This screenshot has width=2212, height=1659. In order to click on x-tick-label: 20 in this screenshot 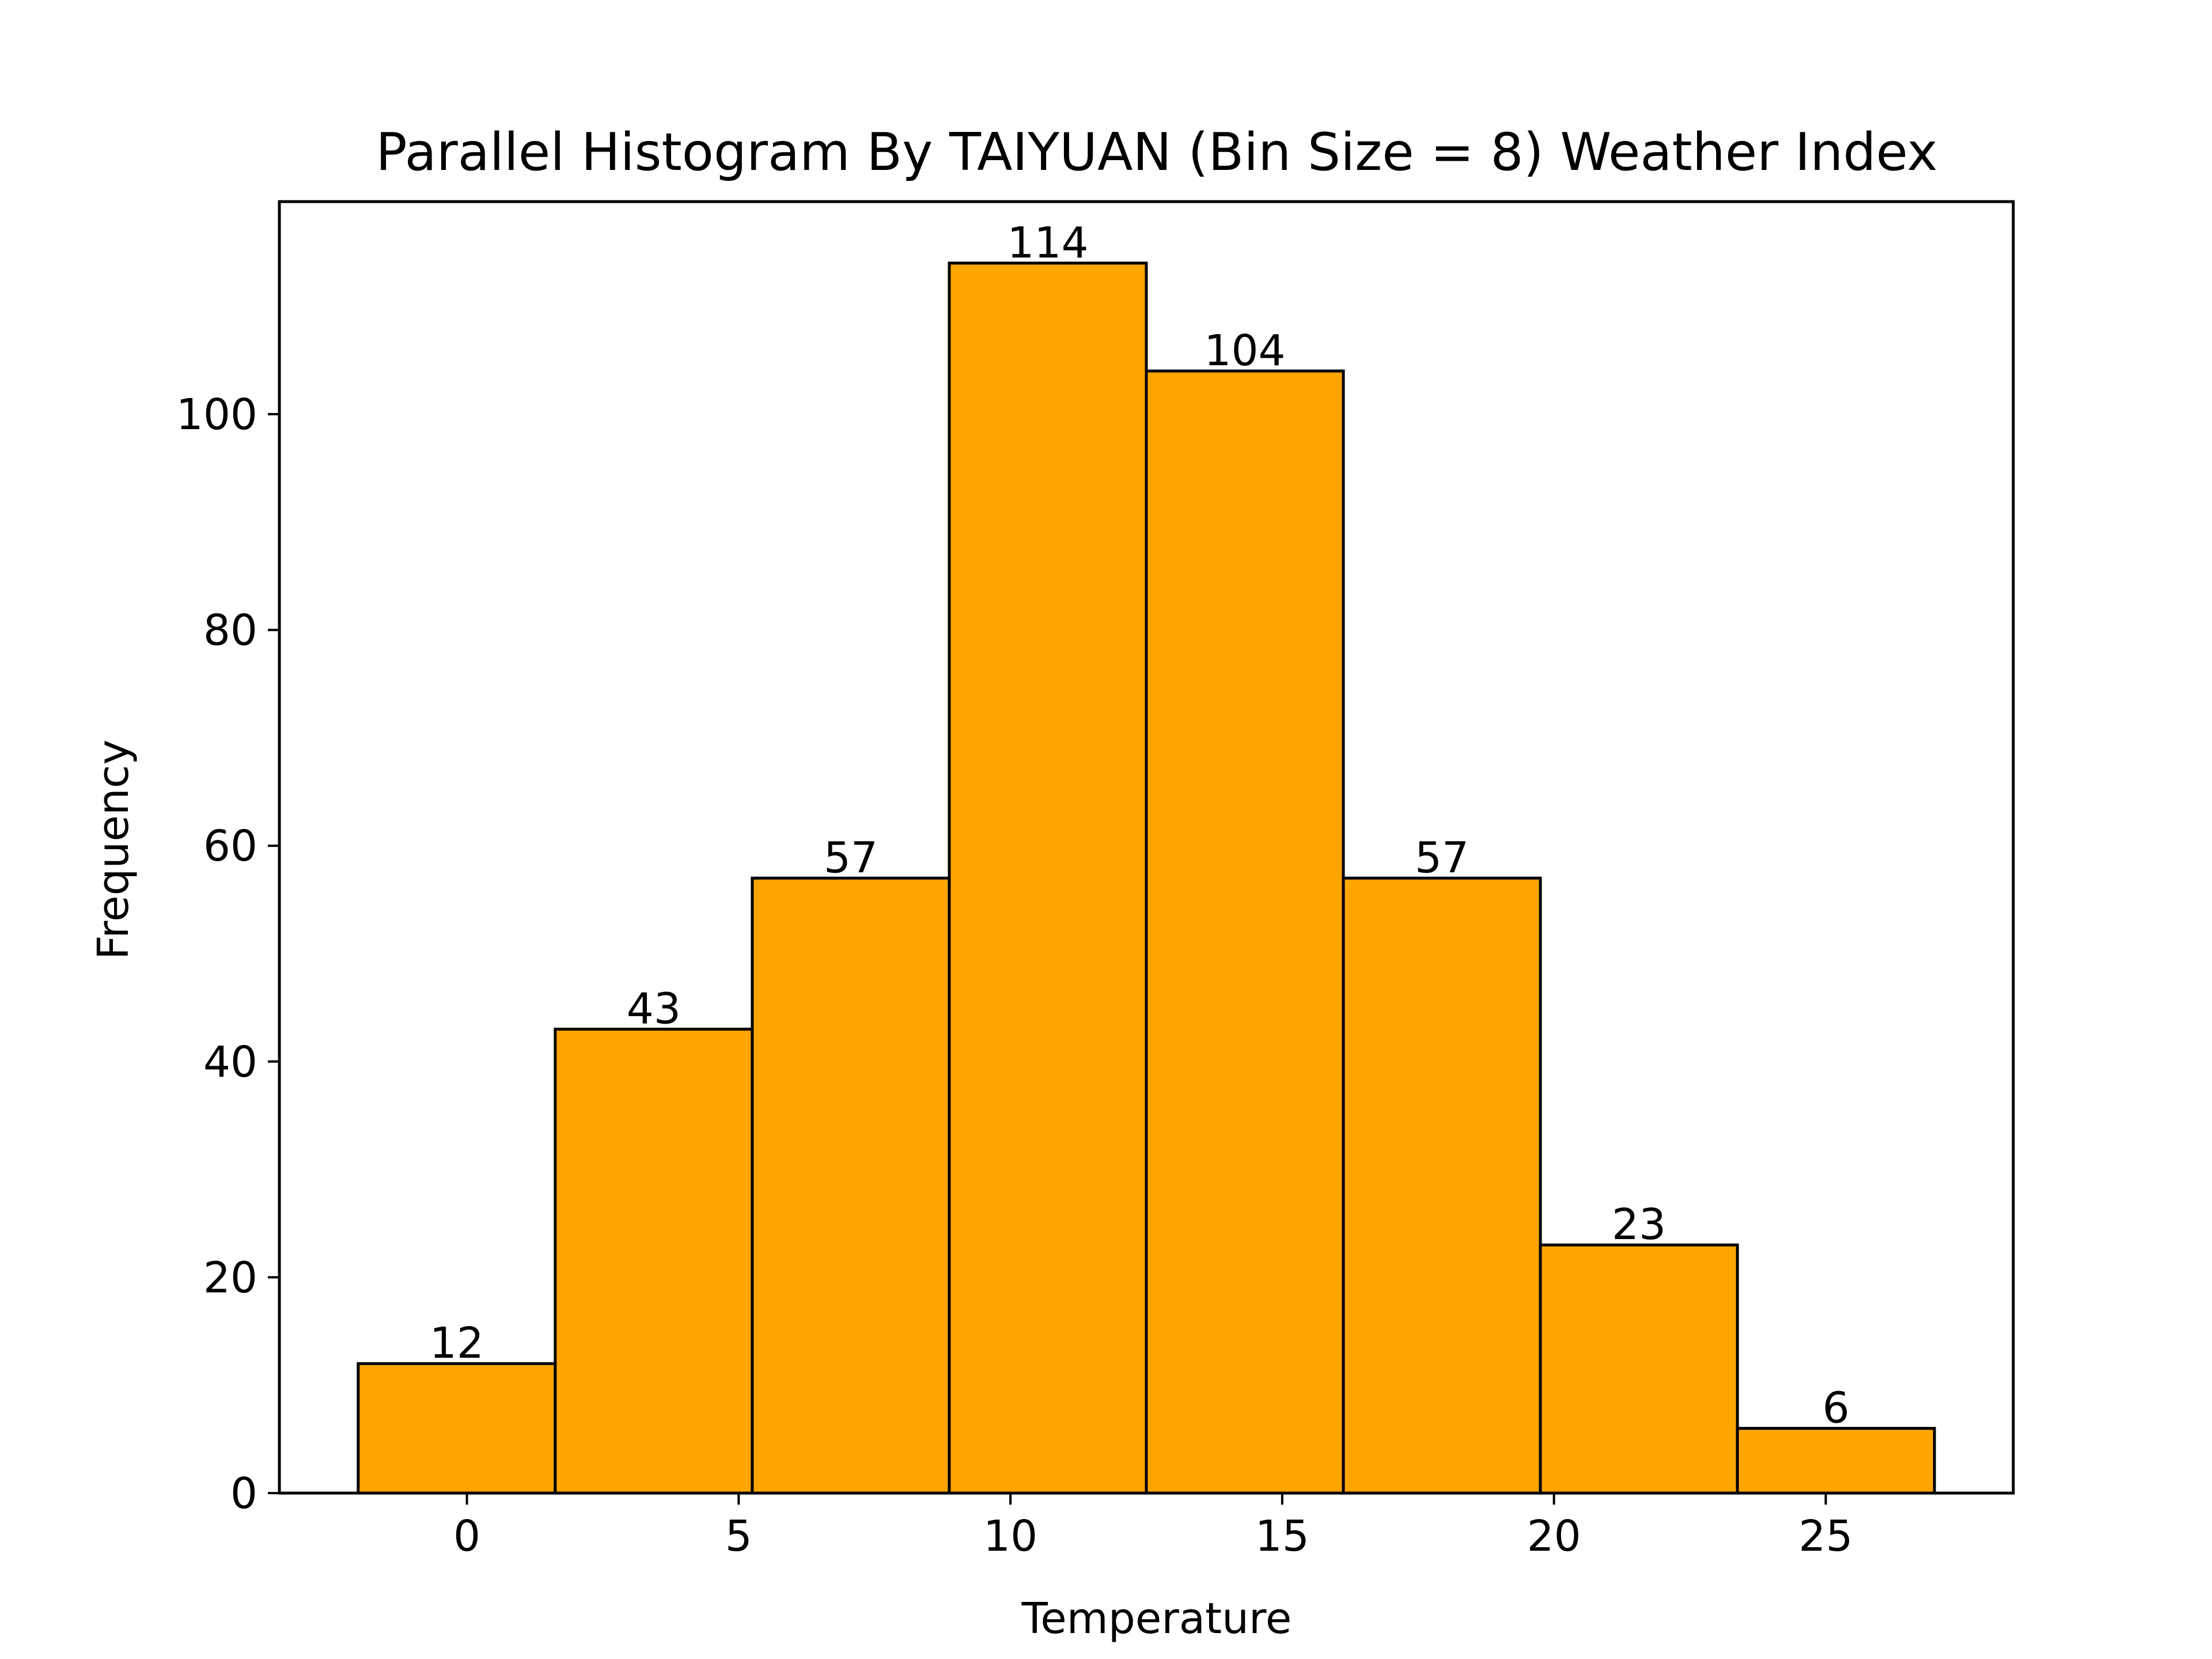, I will do `click(1554, 1536)`.